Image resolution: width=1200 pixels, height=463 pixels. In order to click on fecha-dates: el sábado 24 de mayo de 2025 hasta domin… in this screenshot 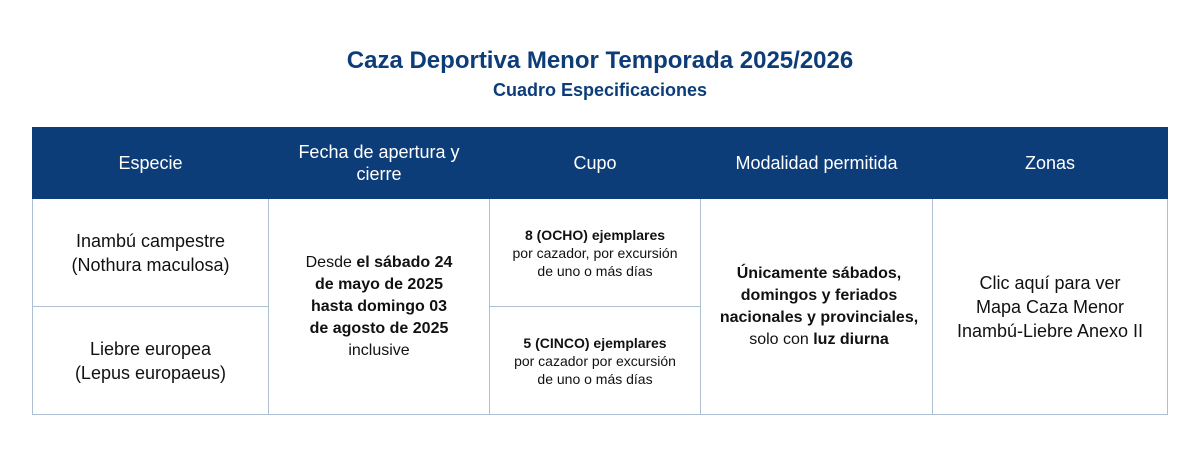, I will do `click(381, 295)`.